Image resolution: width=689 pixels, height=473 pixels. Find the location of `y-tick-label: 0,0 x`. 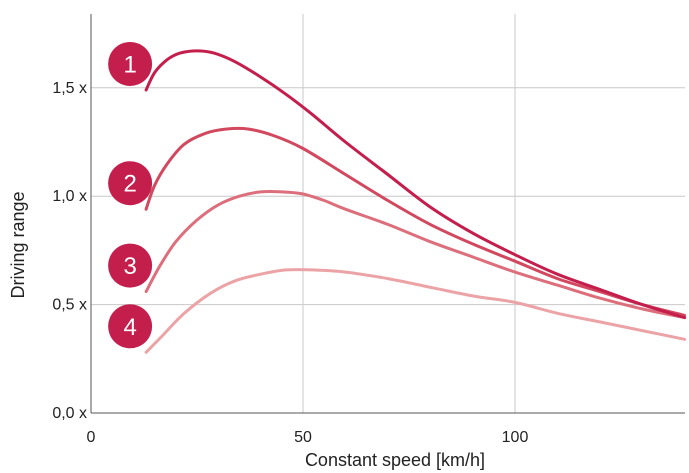

y-tick-label: 0,0 x is located at coordinates (69, 413).